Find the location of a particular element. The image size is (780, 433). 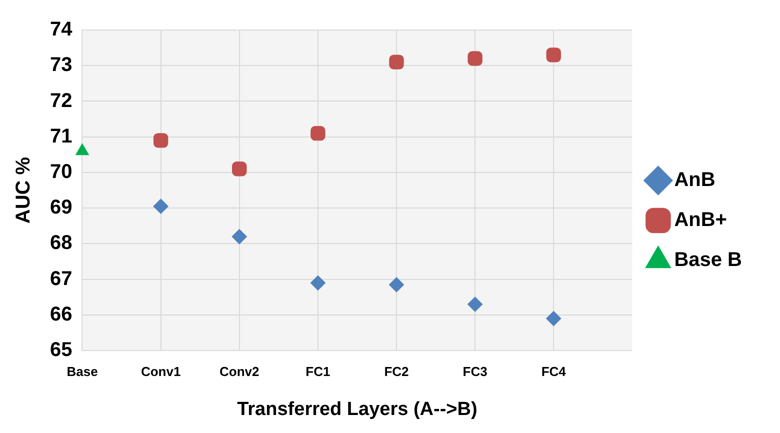

y-tick-label: 66 is located at coordinates (61, 314).